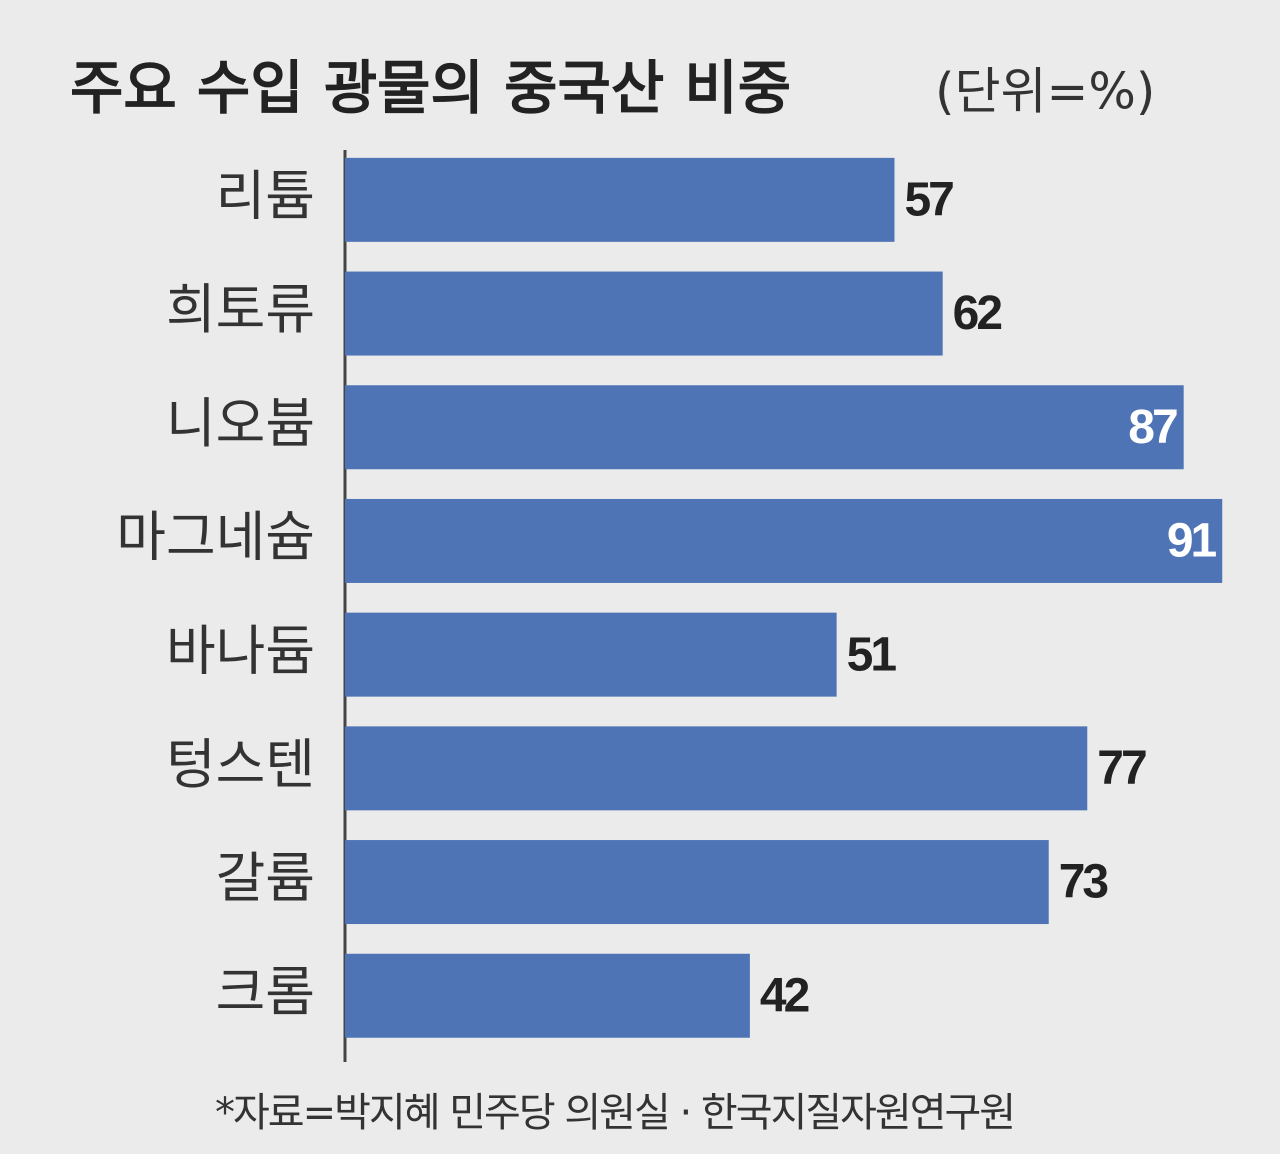 The width and height of the screenshot is (1280, 1154). What do you see at coordinates (265, 878) in the screenshot?
I see `category-label: 갈륨` at bounding box center [265, 878].